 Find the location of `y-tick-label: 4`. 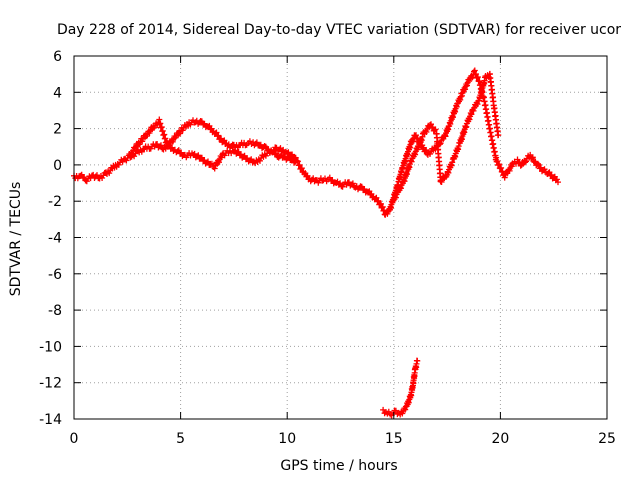

y-tick-label: 4 is located at coordinates (57, 93).